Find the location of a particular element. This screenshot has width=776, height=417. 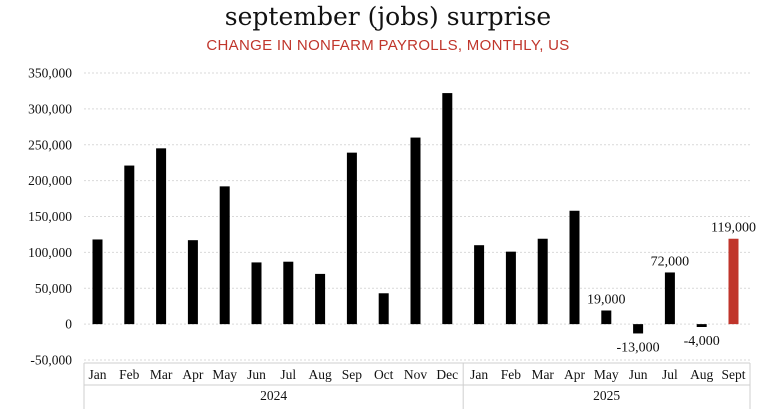

x-tick-label: Dec is located at coordinates (447, 374).